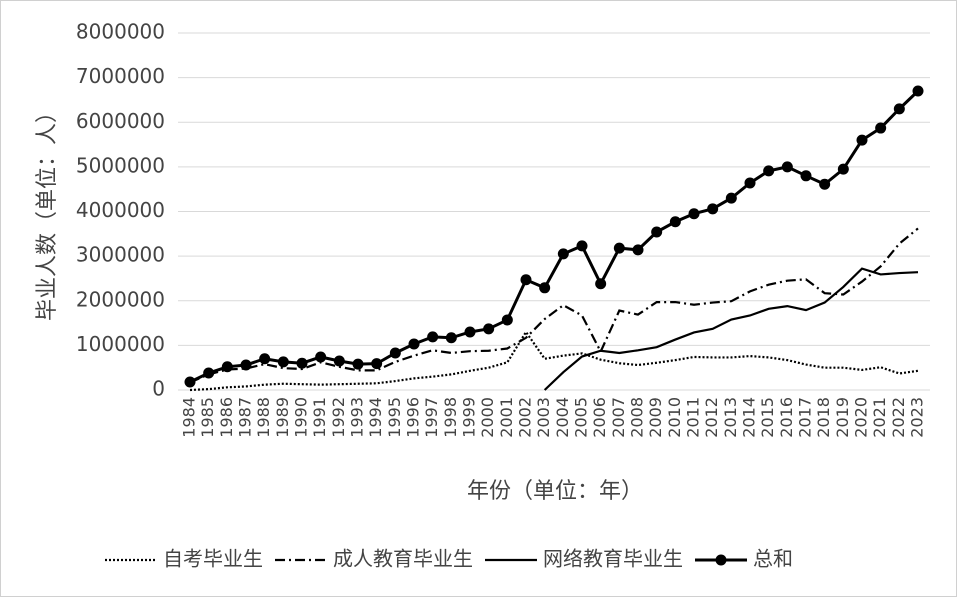 The width and height of the screenshot is (957, 597). What do you see at coordinates (805, 417) in the screenshot?
I see `x-tick-label: 2017` at bounding box center [805, 417].